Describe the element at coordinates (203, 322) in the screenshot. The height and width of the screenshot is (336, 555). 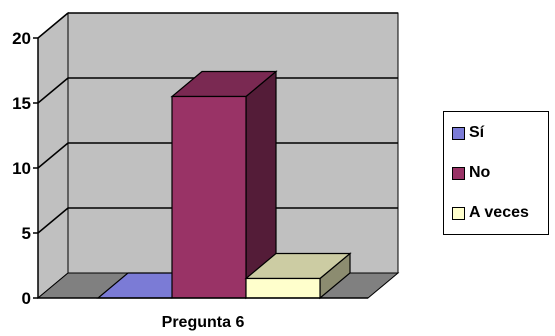
I see `category-label: Pregunta 6` at that location.